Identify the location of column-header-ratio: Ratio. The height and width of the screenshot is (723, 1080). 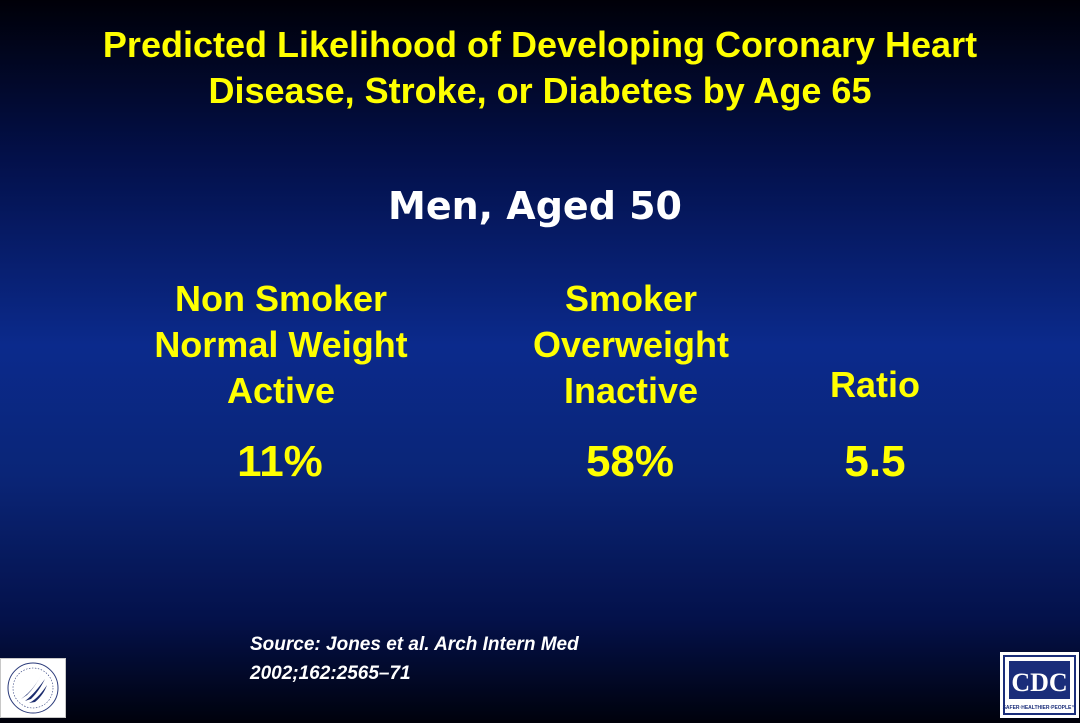
(875, 385).